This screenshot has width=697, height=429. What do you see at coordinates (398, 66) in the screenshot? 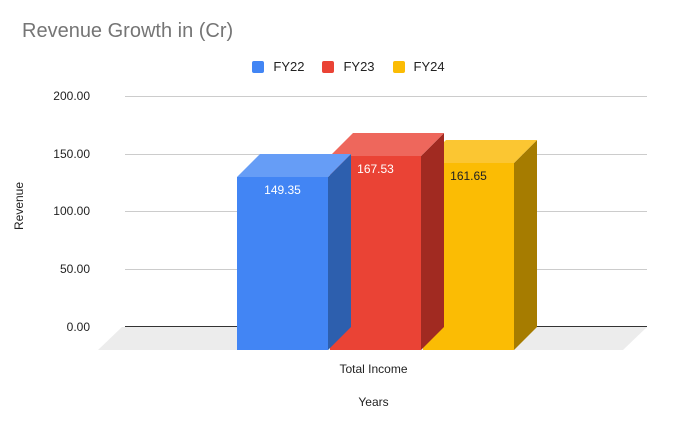
I see `legend-swatch-fy24` at bounding box center [398, 66].